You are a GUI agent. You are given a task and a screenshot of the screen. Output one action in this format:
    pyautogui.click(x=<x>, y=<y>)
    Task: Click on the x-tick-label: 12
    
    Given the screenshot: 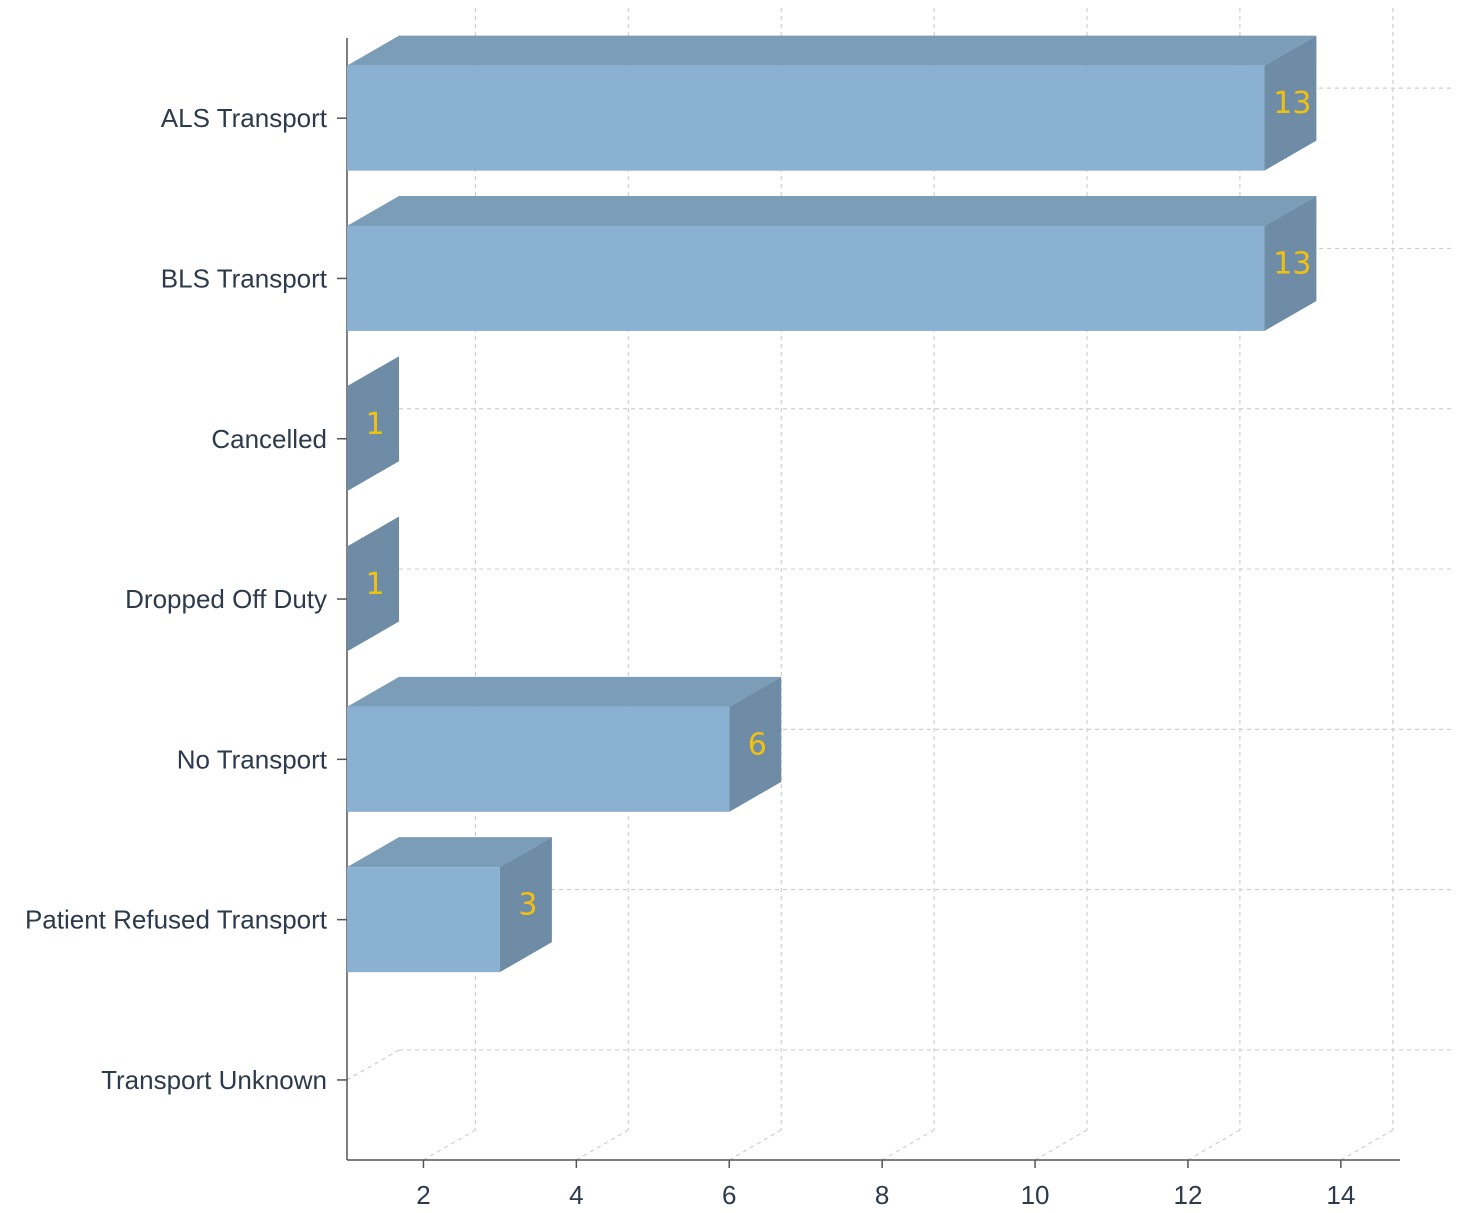 What is the action you would take?
    pyautogui.click(x=1187, y=1195)
    